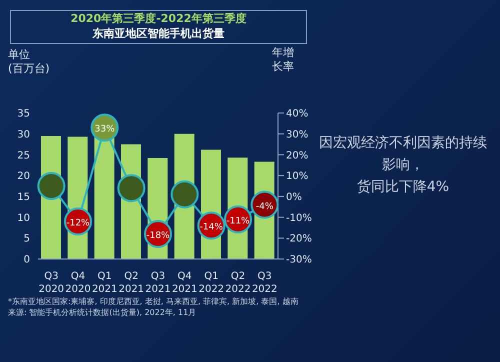  Describe the element at coordinates (212, 227) in the screenshot. I see `data-label: -14%` at that location.